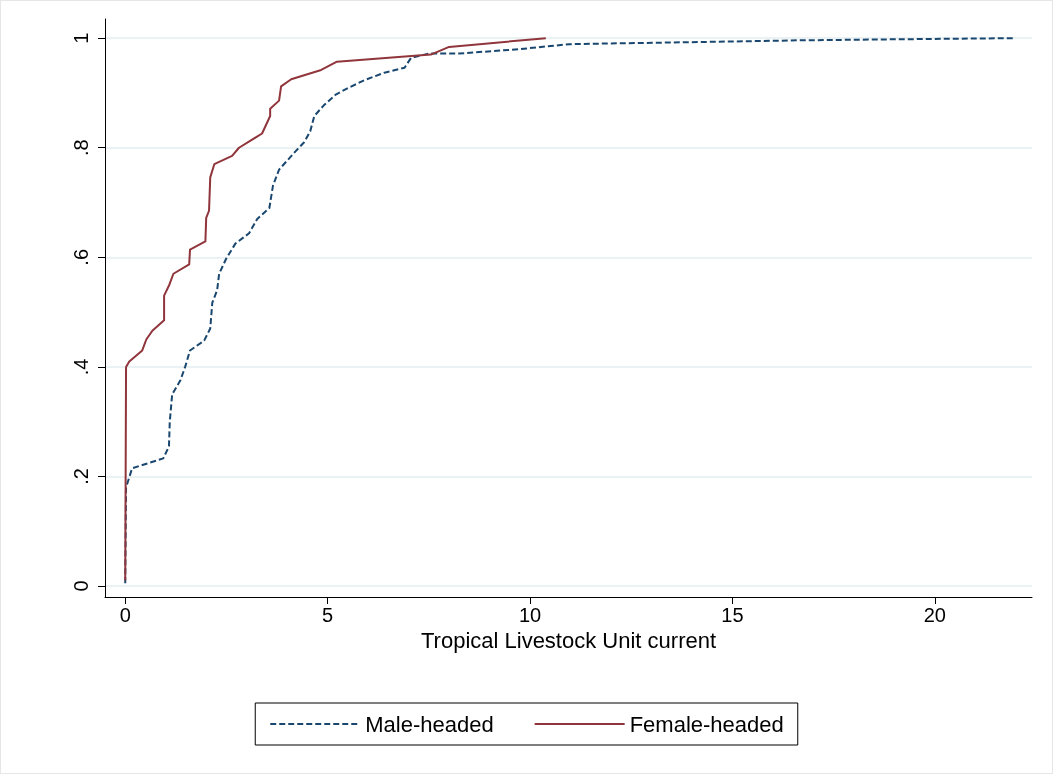 The height and width of the screenshot is (774, 1053). What do you see at coordinates (568, 641) in the screenshot?
I see `x-axis-title: Tropical Livestock Unit current` at bounding box center [568, 641].